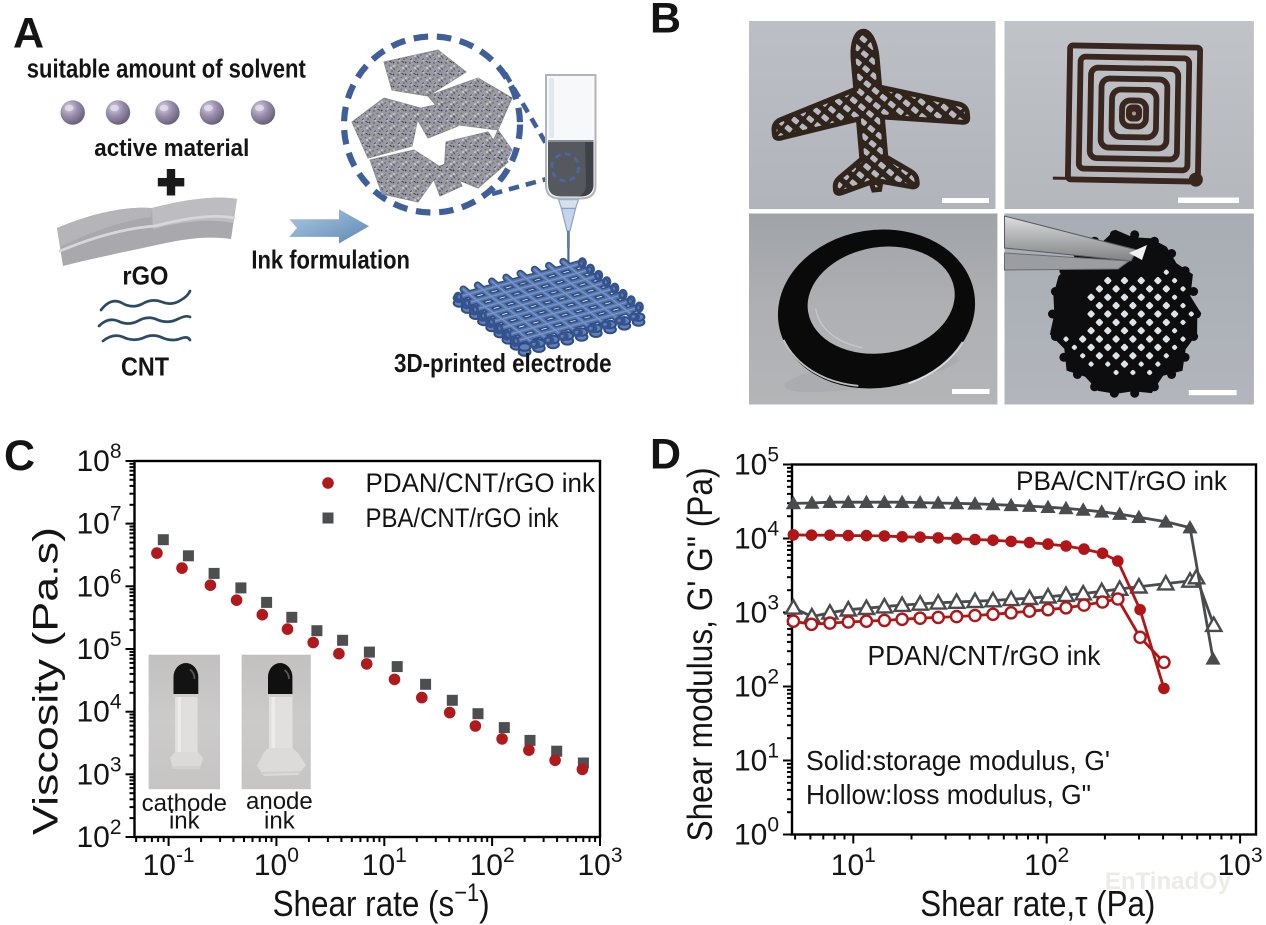 This screenshot has width=1266, height=925. What do you see at coordinates (1168, 881) in the screenshot?
I see `svg-text: EnTinadOy` at bounding box center [1168, 881].